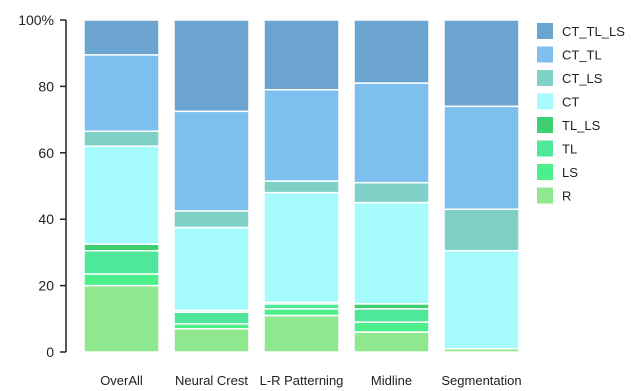  I want to click on bar-segment-tl-ls, so click(121, 247).